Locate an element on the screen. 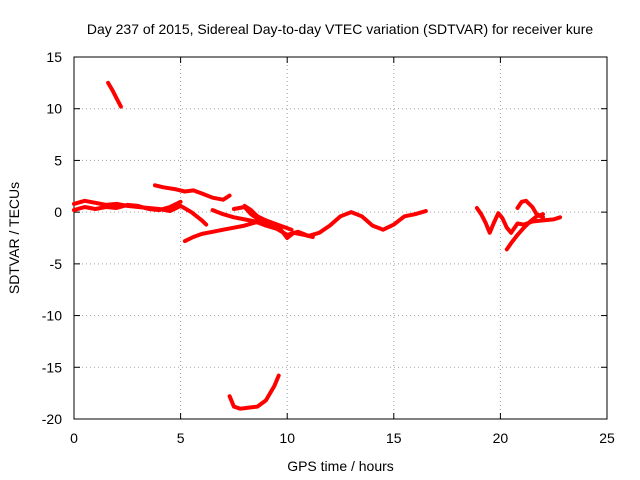 The image size is (640, 480). y-tick-label: -15 is located at coordinates (52, 367).